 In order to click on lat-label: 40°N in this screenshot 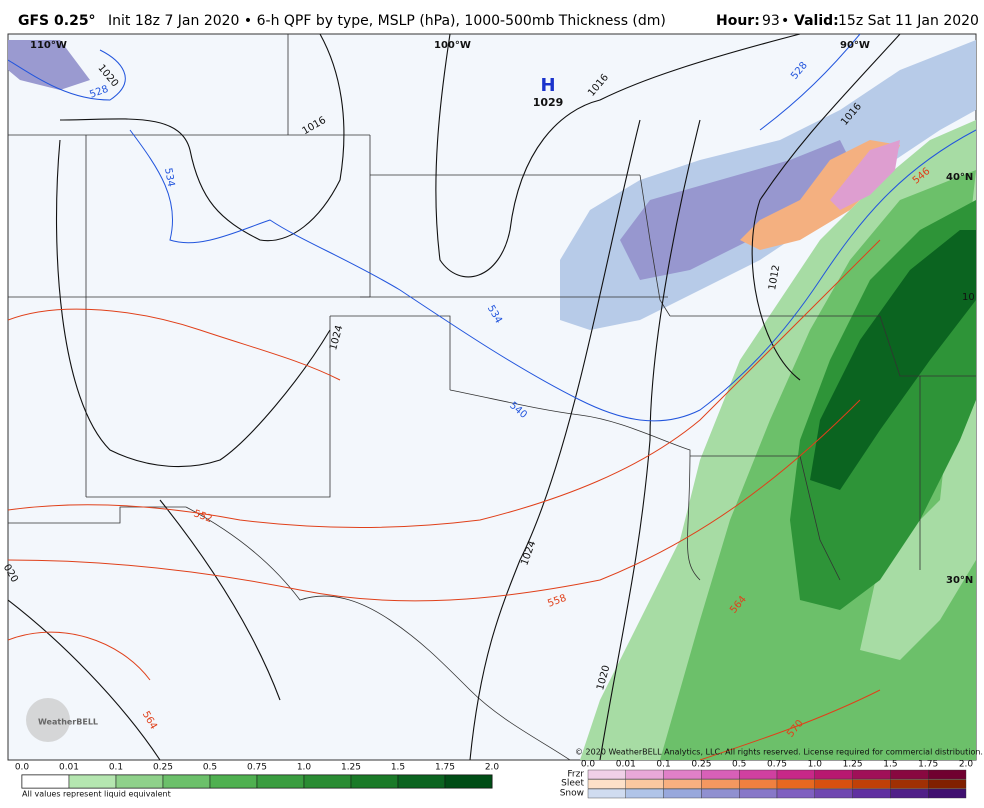, I will do `click(959, 177)`.